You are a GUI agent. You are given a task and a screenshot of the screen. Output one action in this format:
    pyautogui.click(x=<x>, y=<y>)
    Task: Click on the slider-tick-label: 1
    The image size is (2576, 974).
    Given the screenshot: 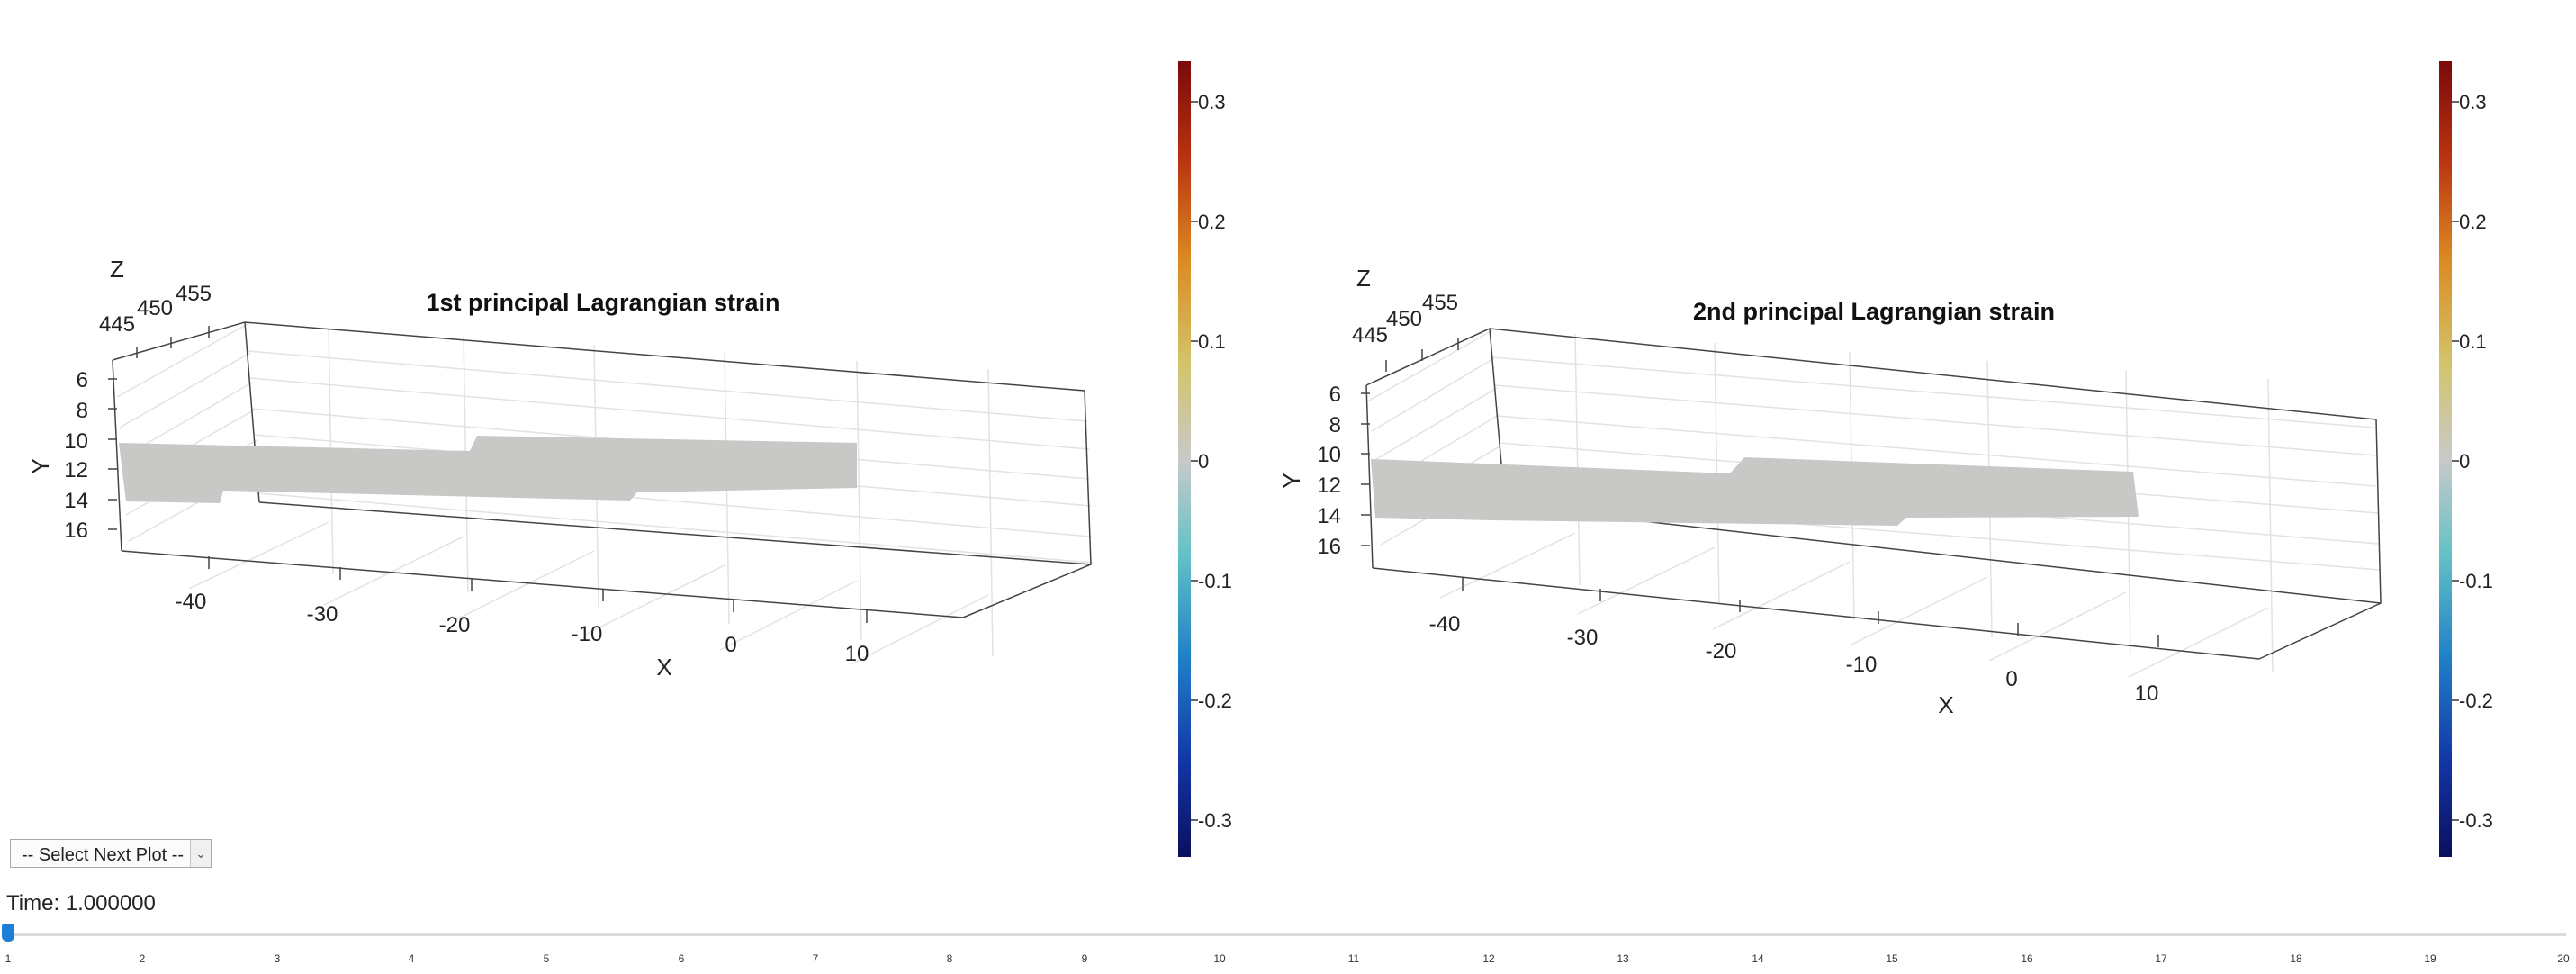 What is the action you would take?
    pyautogui.click(x=8, y=958)
    